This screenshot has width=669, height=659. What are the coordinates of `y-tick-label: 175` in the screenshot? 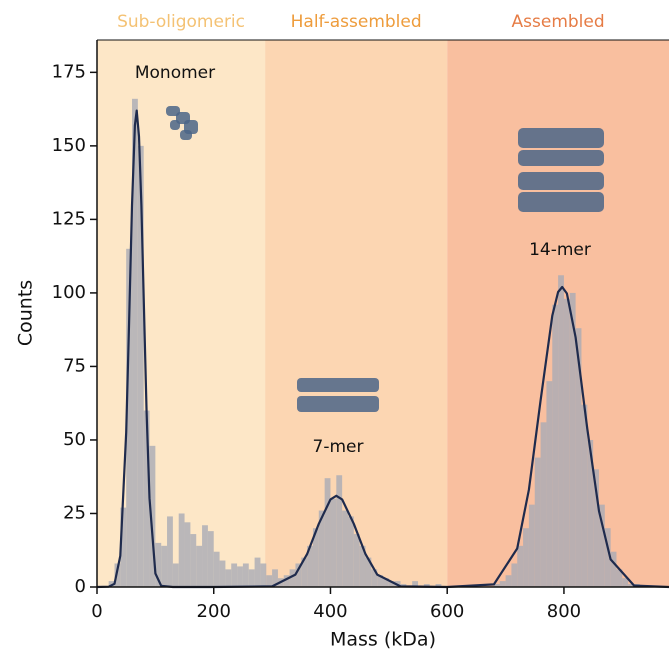 It's located at (69, 71).